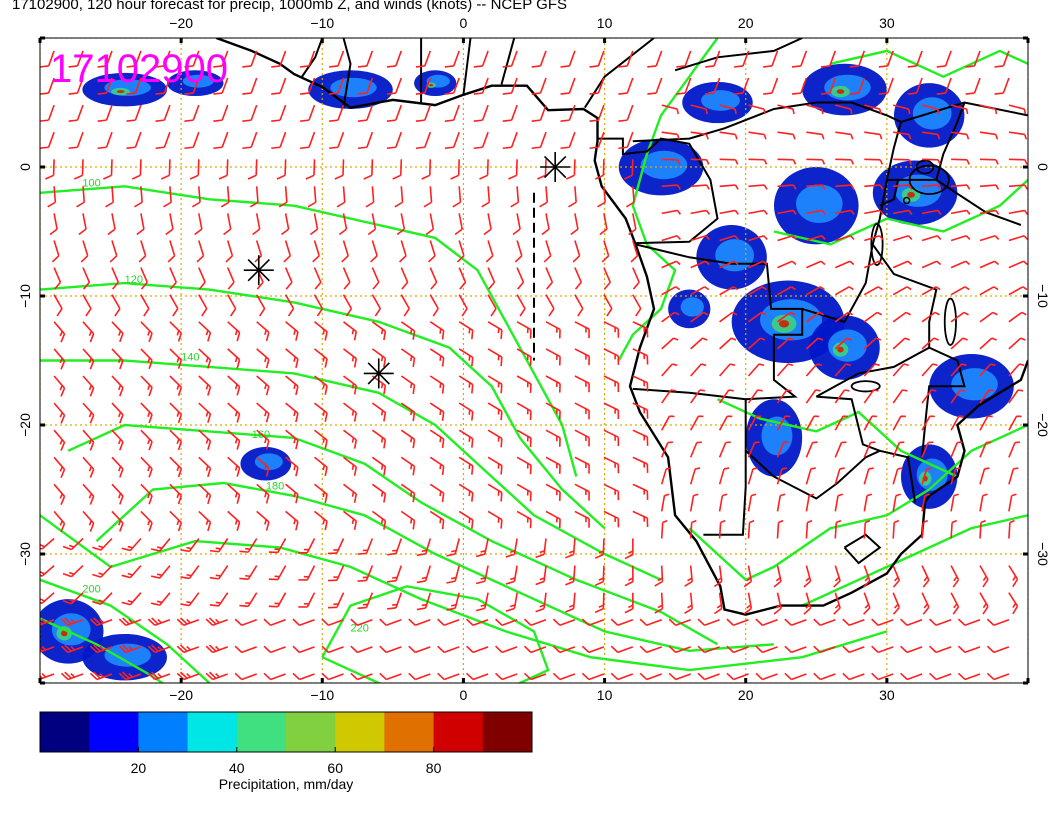 The image size is (1056, 816). I want to click on precip-area, so click(844, 347).